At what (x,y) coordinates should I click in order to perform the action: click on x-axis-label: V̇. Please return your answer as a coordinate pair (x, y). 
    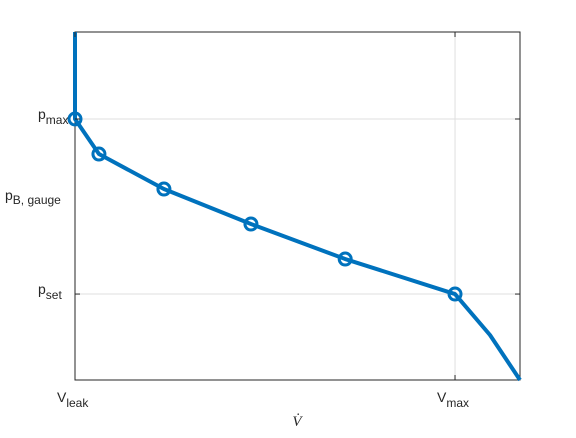
    Looking at the image, I should click on (297, 422).